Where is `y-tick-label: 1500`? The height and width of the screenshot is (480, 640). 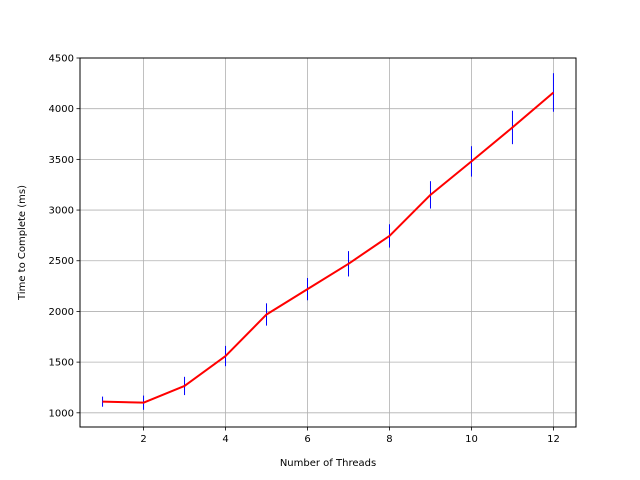 y-tick-label: 1500 is located at coordinates (61, 363).